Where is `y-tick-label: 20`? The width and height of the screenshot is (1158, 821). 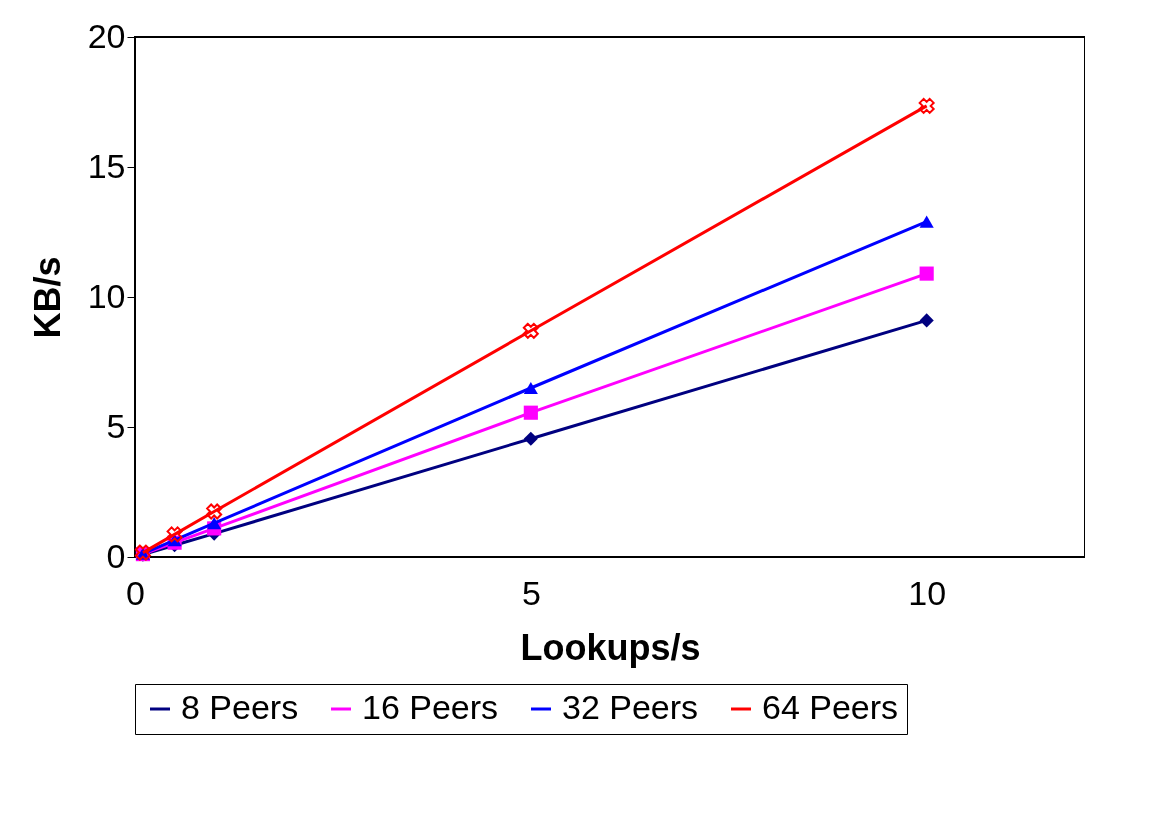 y-tick-label: 20 is located at coordinates (106, 35).